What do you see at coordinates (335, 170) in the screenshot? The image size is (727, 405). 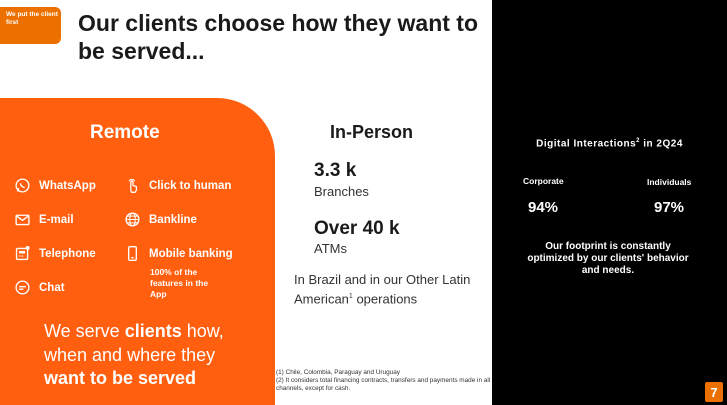 I see `branches-value: 3.3 k` at bounding box center [335, 170].